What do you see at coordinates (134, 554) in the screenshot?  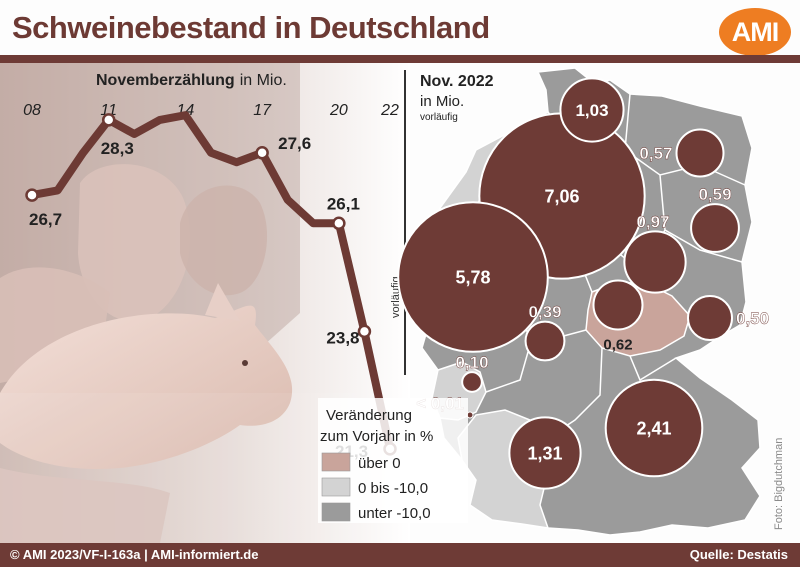 I see `footer-copyright: © AMI 2023/VF-I-163a | AMI-informiert.de` at bounding box center [134, 554].